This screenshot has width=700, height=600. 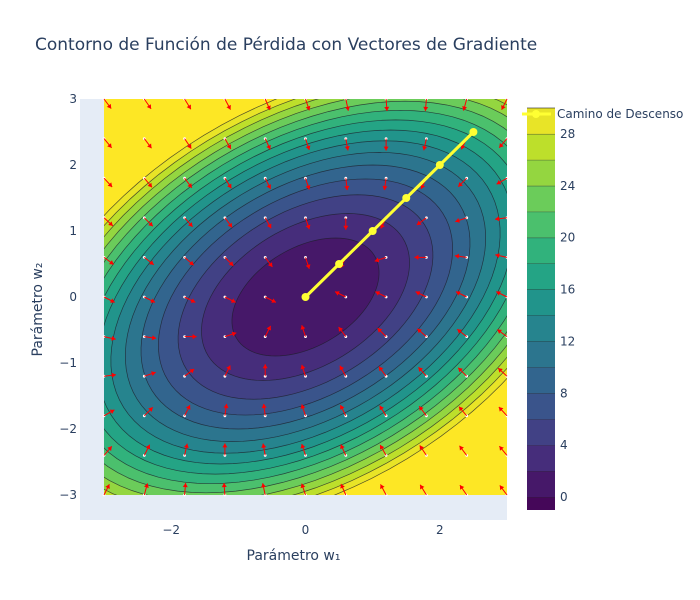 What do you see at coordinates (306, 530) in the screenshot?
I see `x-tick-label: 0` at bounding box center [306, 530].